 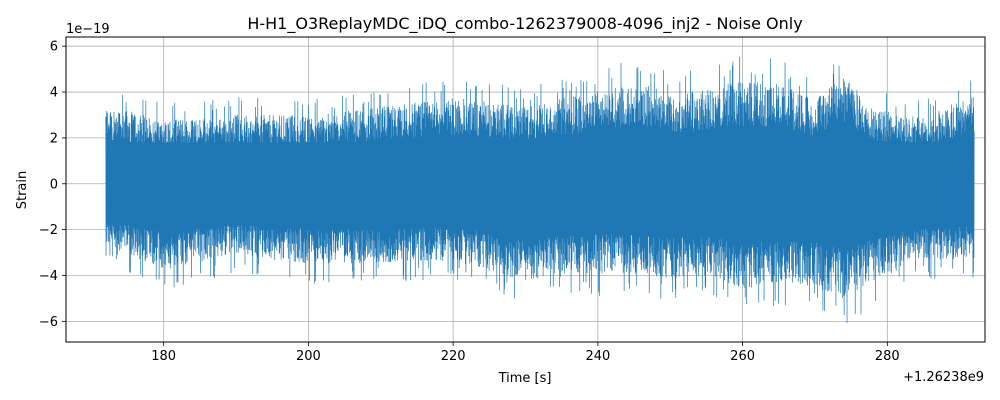 I want to click on y-tick-label: 2, so click(x=54, y=138).